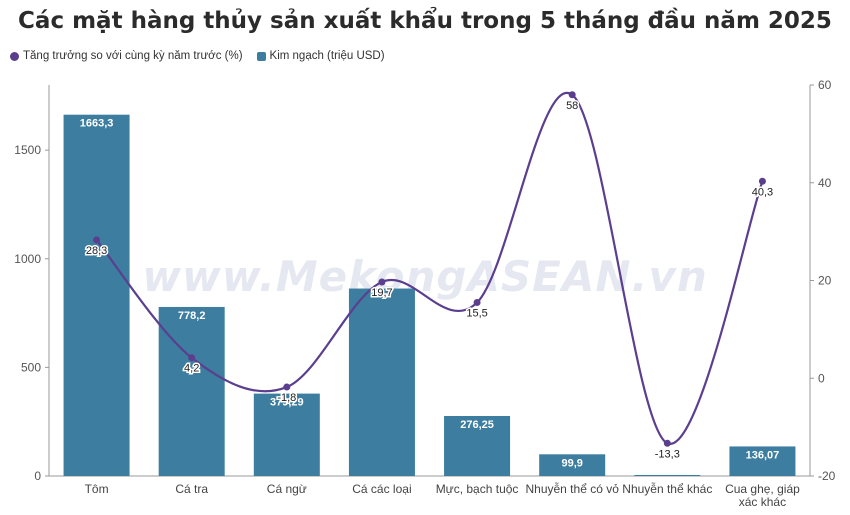 This screenshot has height=515, width=850. I want to click on growth-value-label: -13,3, so click(667, 454).